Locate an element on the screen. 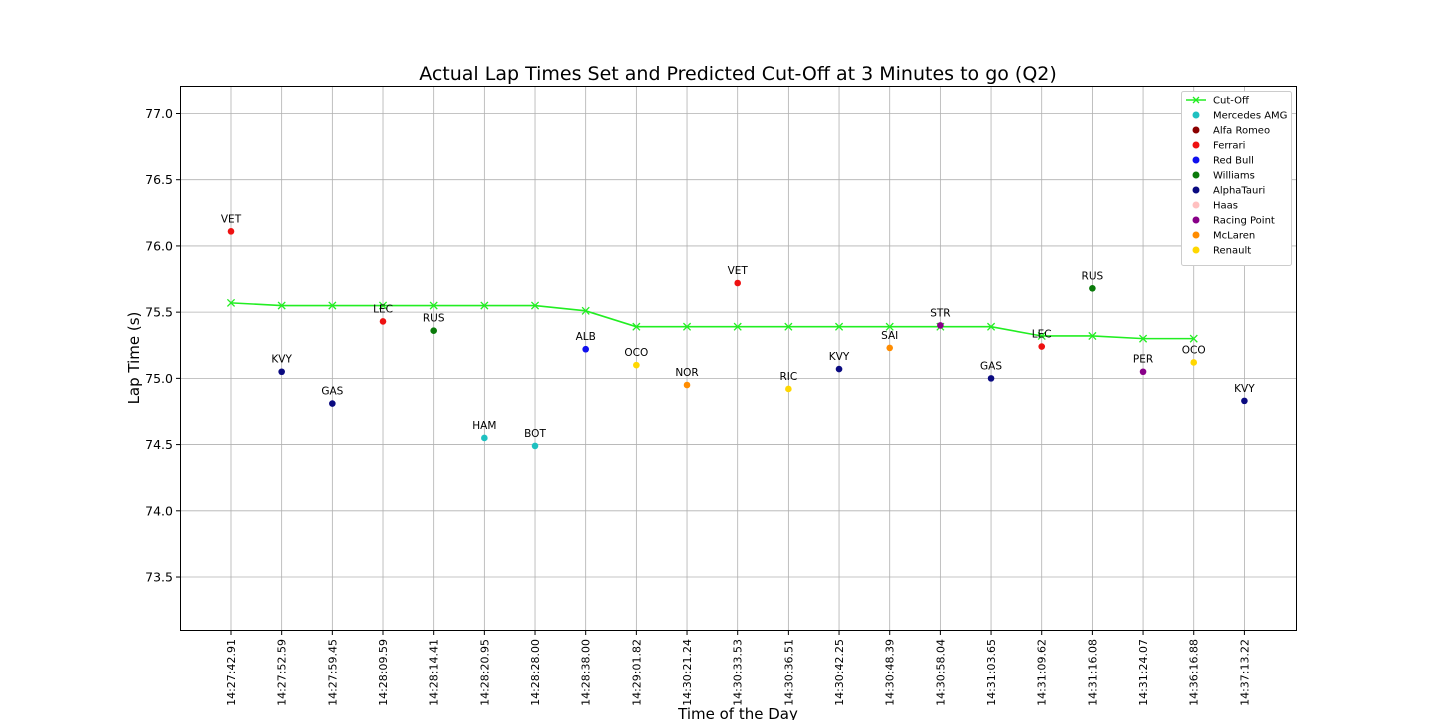 This screenshot has width=1440, height=720. legend-label: Racing Point is located at coordinates (1244, 221).